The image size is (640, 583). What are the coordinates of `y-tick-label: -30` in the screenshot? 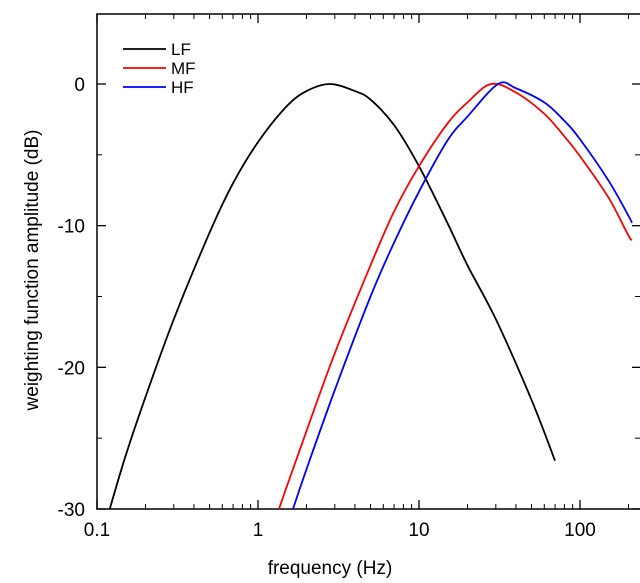 It's located at (71, 510).